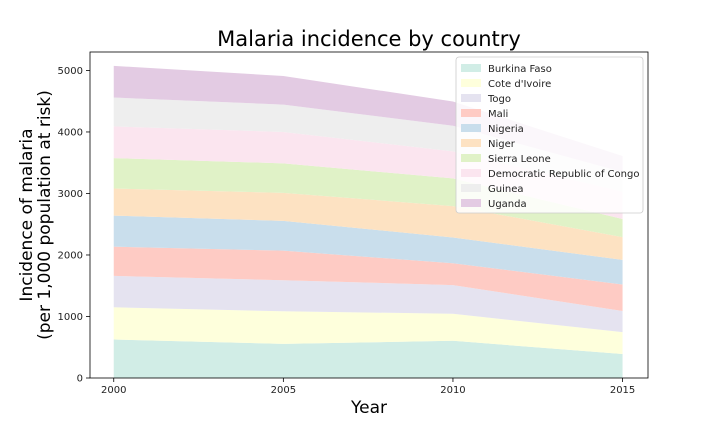  I want to click on legend-swatch-guinea, so click(471, 188).